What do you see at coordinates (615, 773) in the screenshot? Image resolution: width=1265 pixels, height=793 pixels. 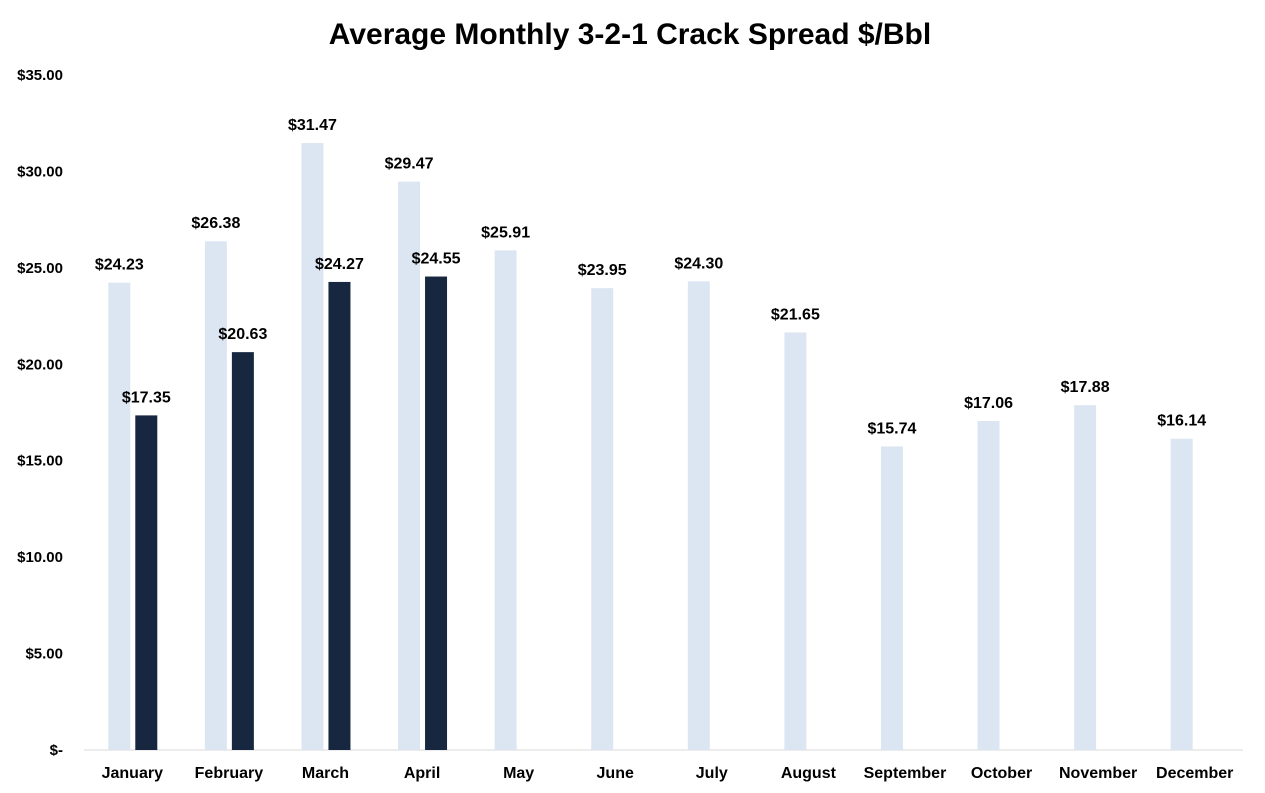 I see `x-category-label: June` at bounding box center [615, 773].